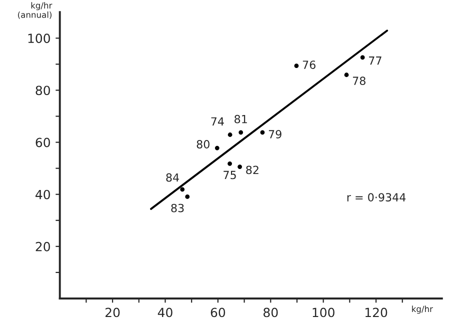 This screenshot has width=450, height=328. What do you see at coordinates (275, 134) in the screenshot?
I see `annotation: 79` at bounding box center [275, 134].